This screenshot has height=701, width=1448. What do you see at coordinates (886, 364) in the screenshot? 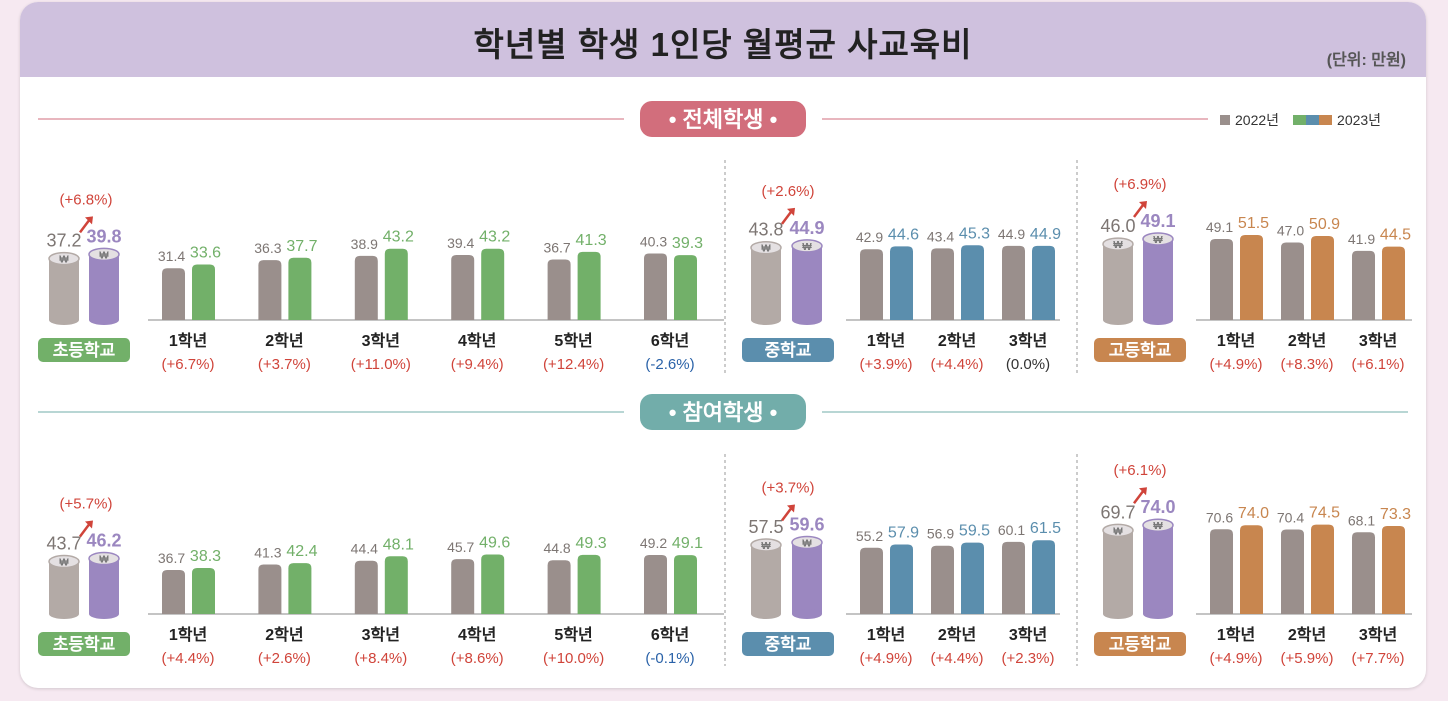
I see `grade-change-label: (+3.9%)` at bounding box center [886, 364].